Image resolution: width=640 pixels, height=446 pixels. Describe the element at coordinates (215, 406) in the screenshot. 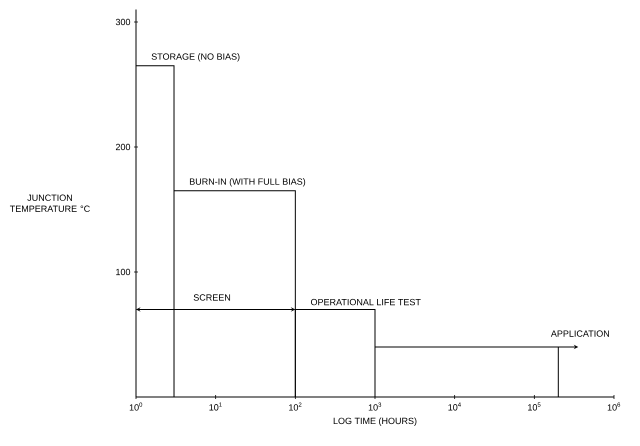

I see `x-tick-label: 10$^{1}$` at that location.